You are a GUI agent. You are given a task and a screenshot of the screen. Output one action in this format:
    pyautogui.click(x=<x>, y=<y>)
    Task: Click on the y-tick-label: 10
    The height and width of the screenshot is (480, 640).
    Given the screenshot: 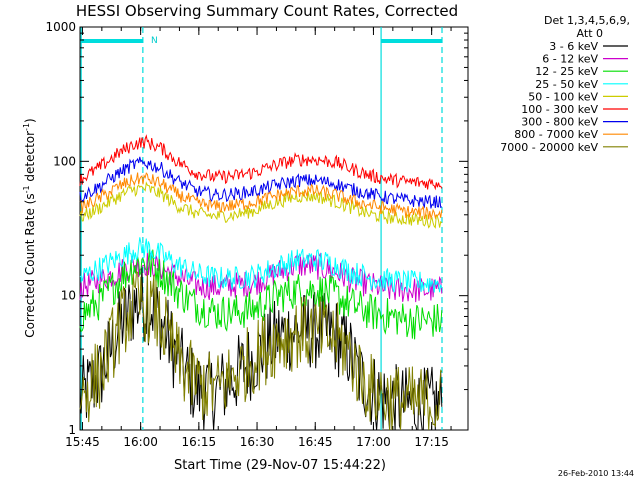 What is the action you would take?
    pyautogui.click(x=68, y=296)
    